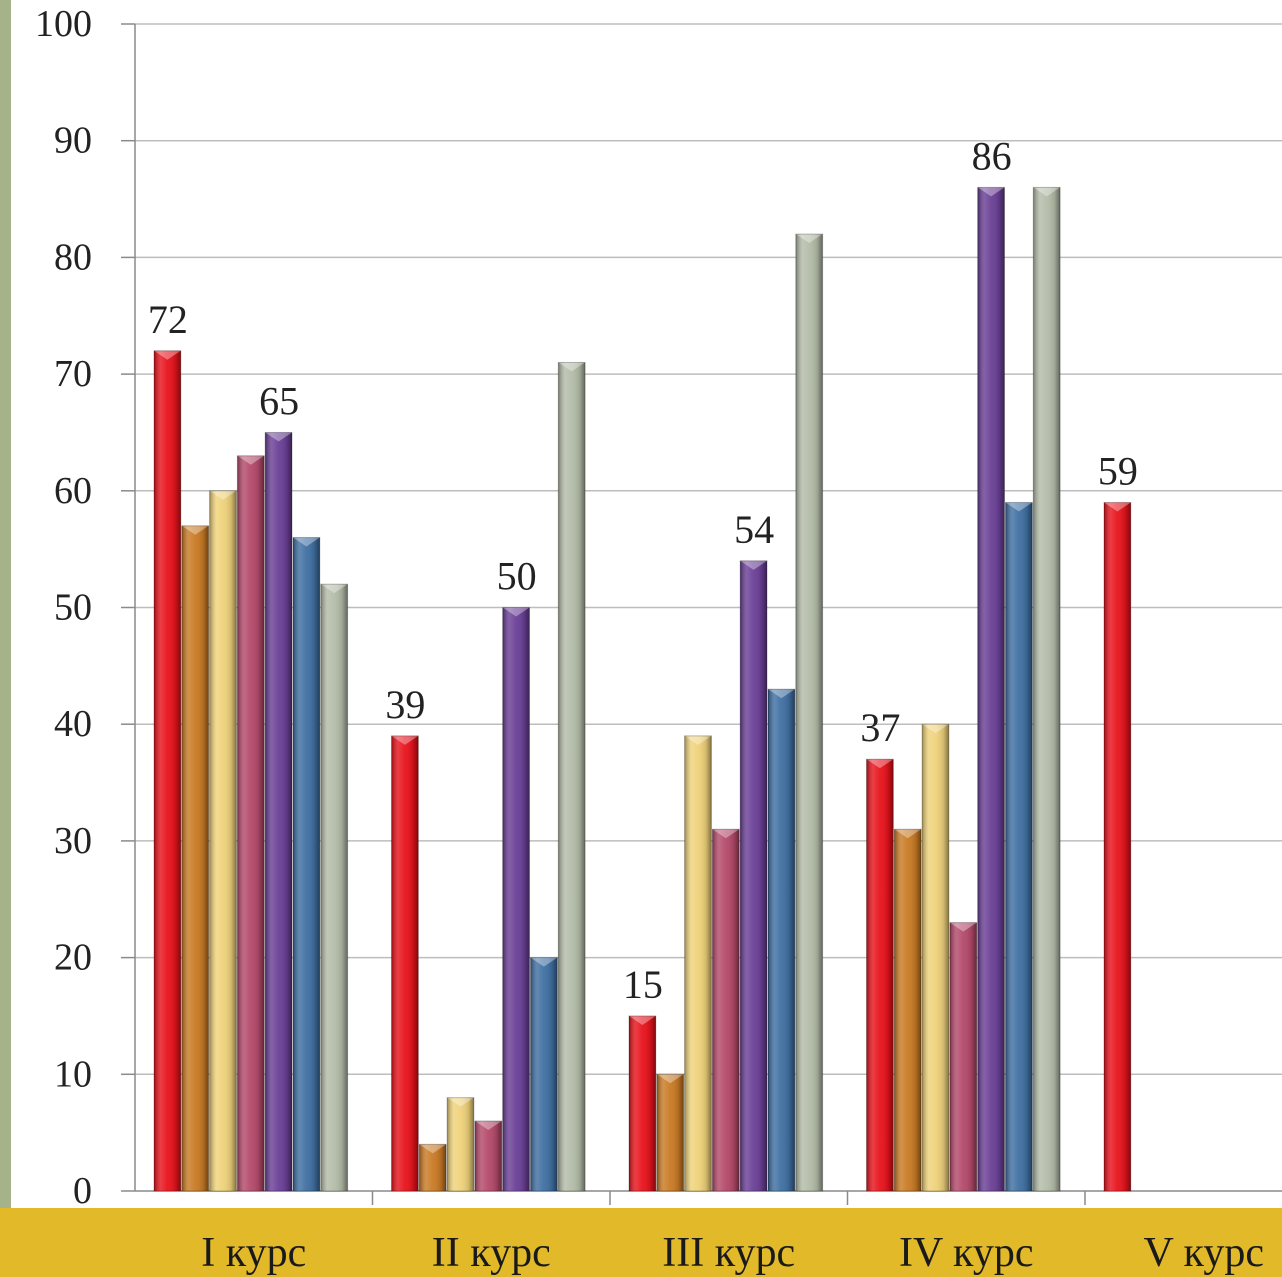 Image resolution: width=1282 pixels, height=1277 pixels. Describe the element at coordinates (73, 841) in the screenshot. I see `y-tick-label: 30` at that location.